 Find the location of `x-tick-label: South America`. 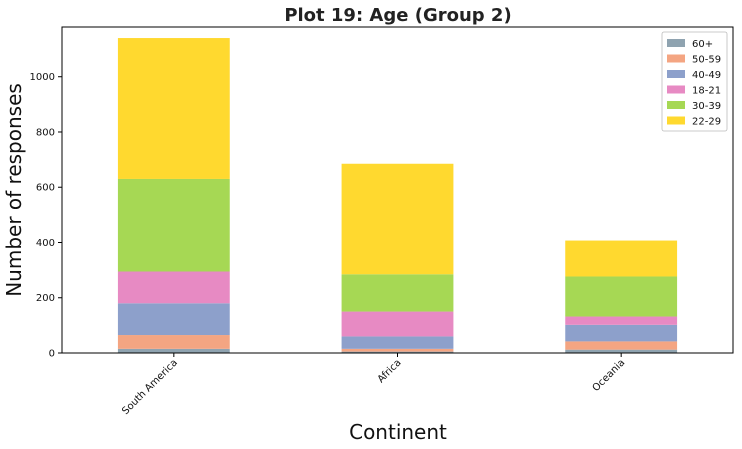

x-tick-label: South America is located at coordinates (150, 387).